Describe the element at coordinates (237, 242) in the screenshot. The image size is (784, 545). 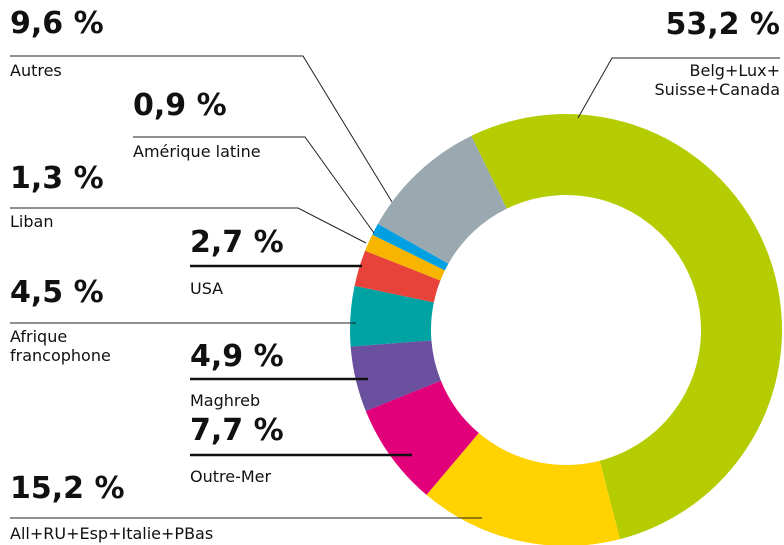
I see `value-label: 2,7 %` at that location.